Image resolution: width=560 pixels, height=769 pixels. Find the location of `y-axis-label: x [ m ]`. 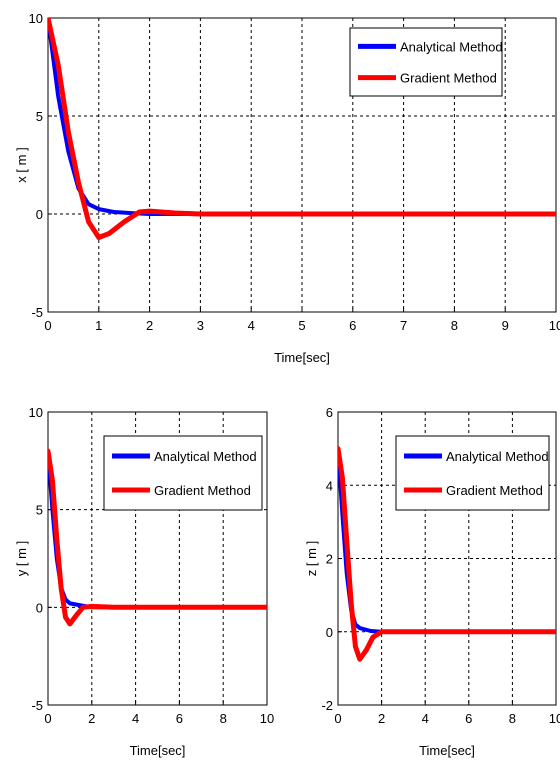

y-axis-label: x [ m ] is located at coordinates (21, 164).